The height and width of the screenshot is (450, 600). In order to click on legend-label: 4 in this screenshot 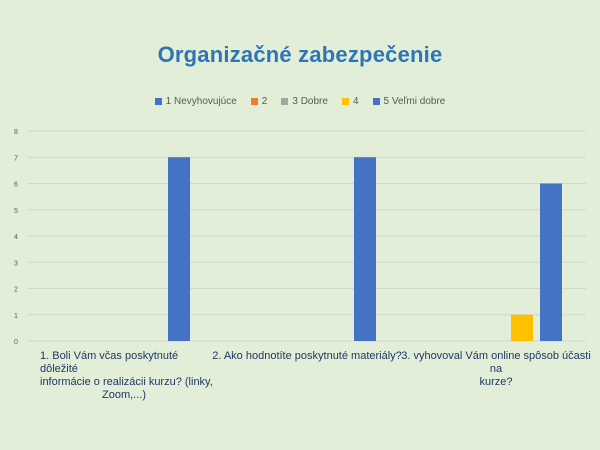, I will do `click(355, 101)`.